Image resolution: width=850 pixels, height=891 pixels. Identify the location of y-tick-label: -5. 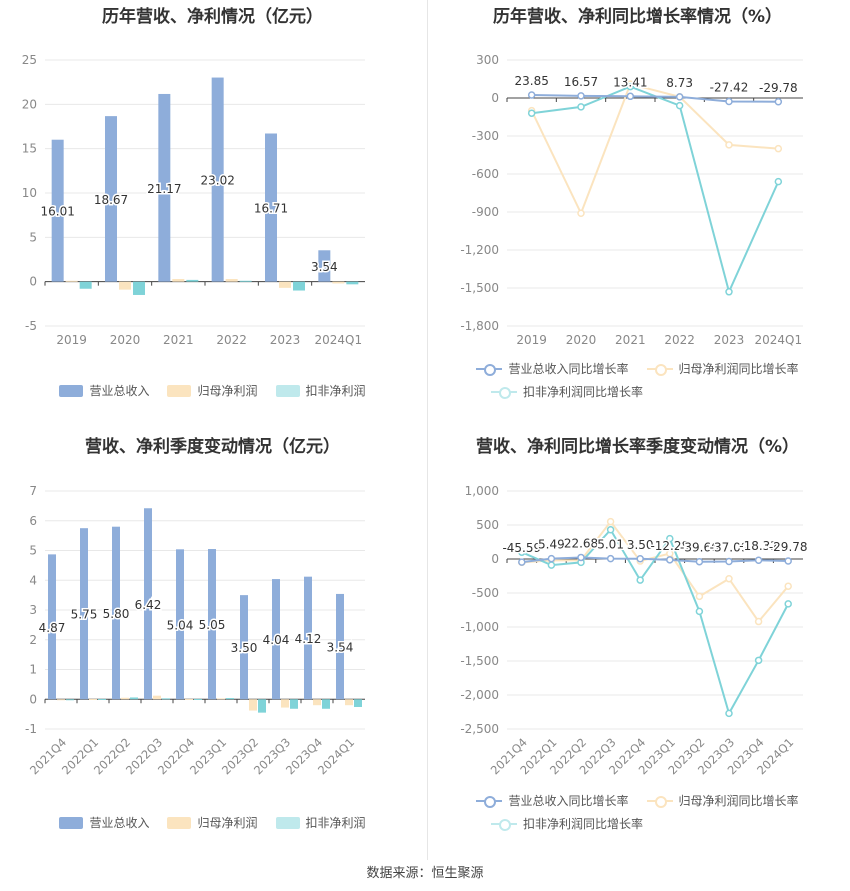
(31, 326).